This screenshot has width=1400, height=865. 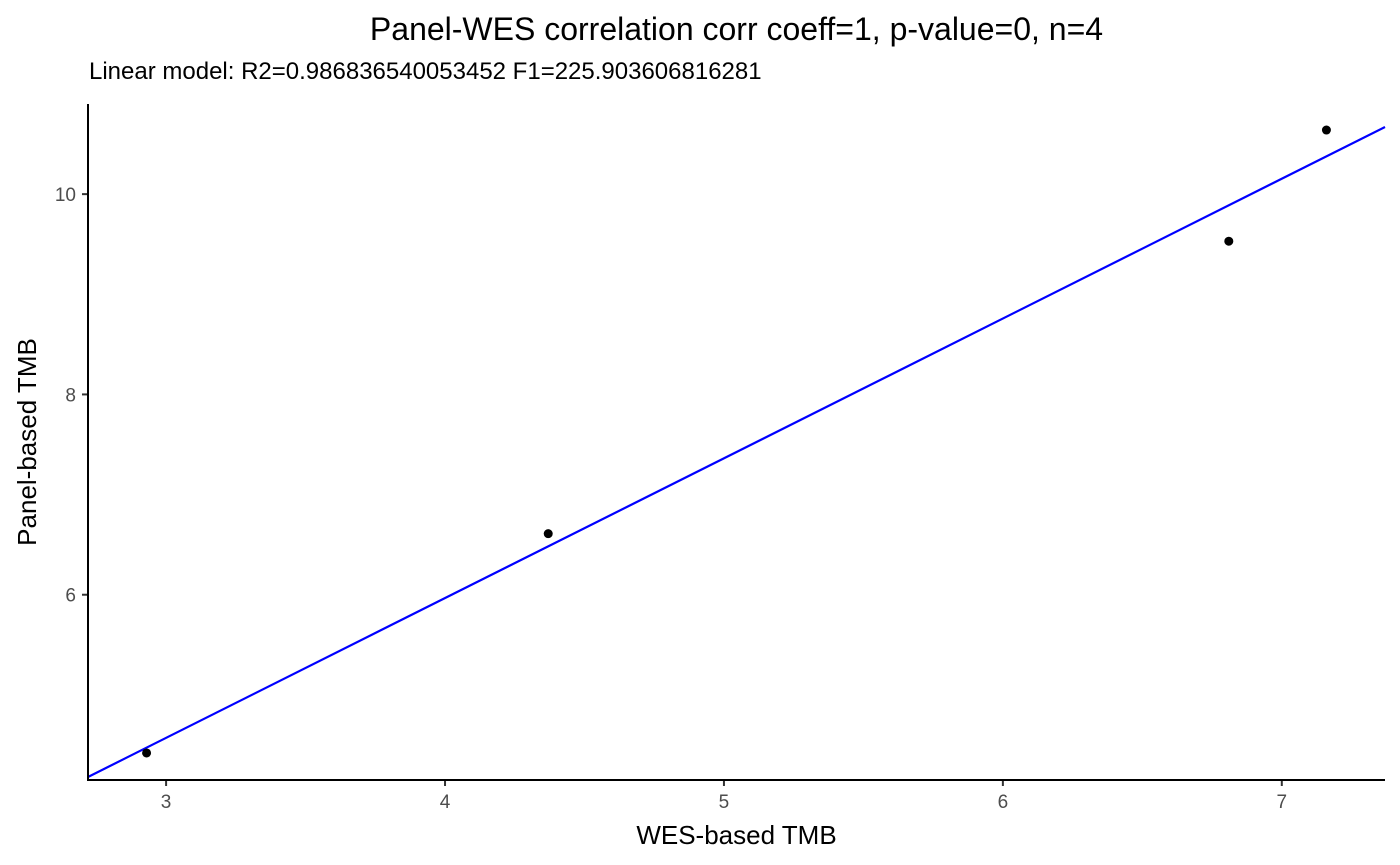 I want to click on y-tick-label: 6, so click(x=70, y=596).